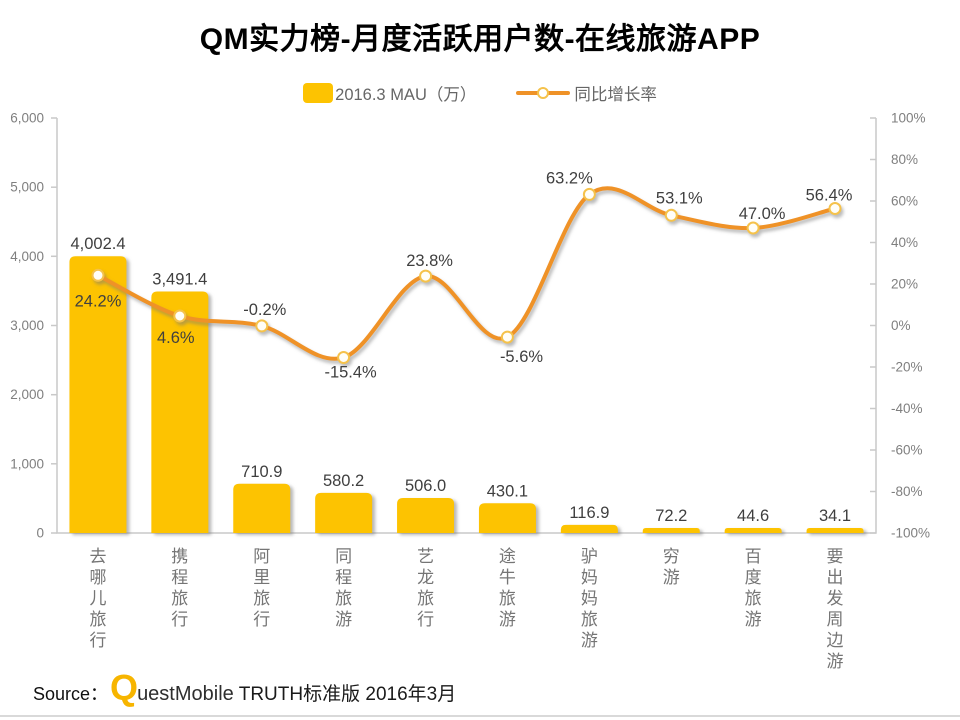  What do you see at coordinates (98, 598) in the screenshot?
I see `category-label: 去哪儿旅行` at bounding box center [98, 598].